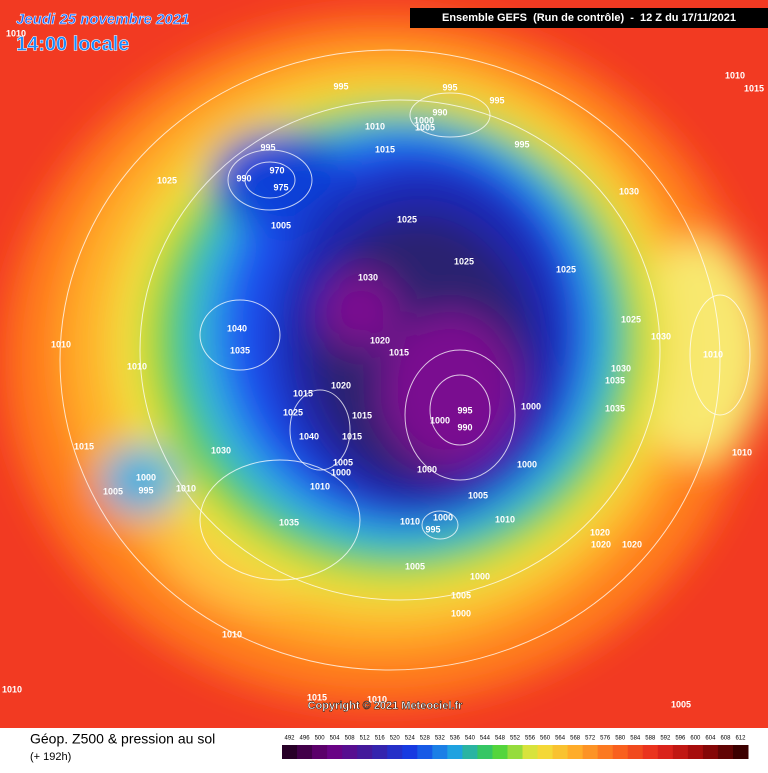  Describe the element at coordinates (425, 739) in the screenshot. I see `legend-tick-label: 528` at that location.